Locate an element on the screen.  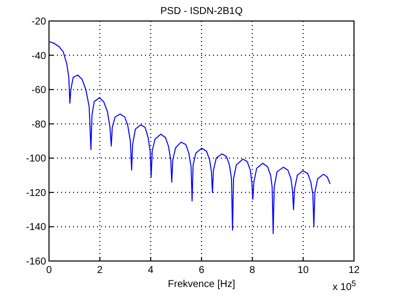
text: x 10$^{5}$ is located at coordinates (344, 285).